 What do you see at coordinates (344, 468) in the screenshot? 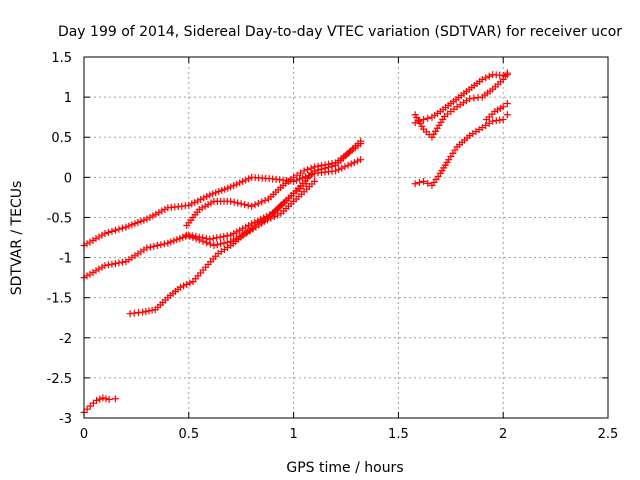
I see `x-axis-label: GPS time / hours` at bounding box center [344, 468].